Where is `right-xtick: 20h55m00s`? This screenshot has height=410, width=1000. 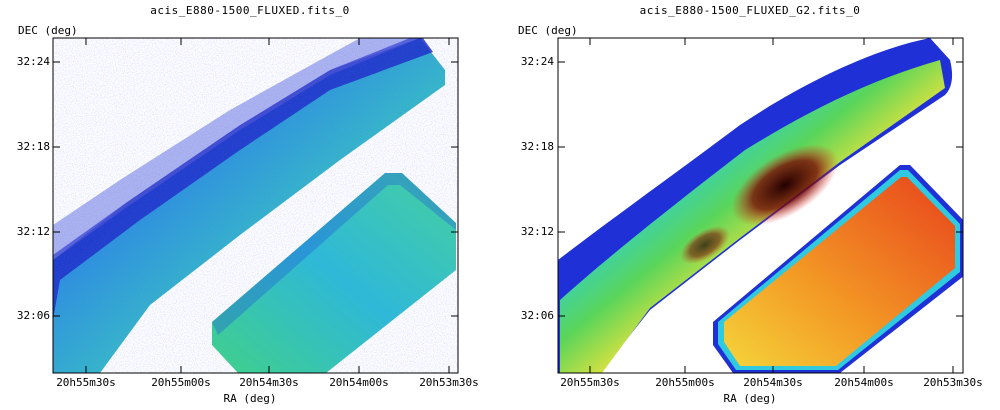 right-xtick: 20h55m00s is located at coordinates (685, 382).